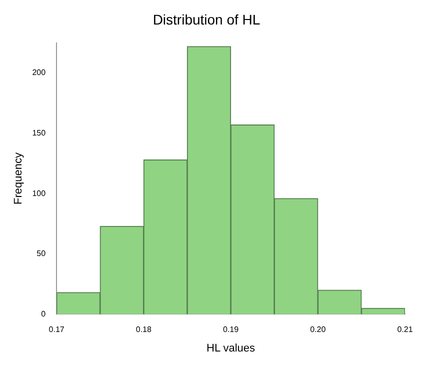 The image size is (425, 367). What do you see at coordinates (39, 193) in the screenshot?
I see `y-tick-label: 100` at bounding box center [39, 193].